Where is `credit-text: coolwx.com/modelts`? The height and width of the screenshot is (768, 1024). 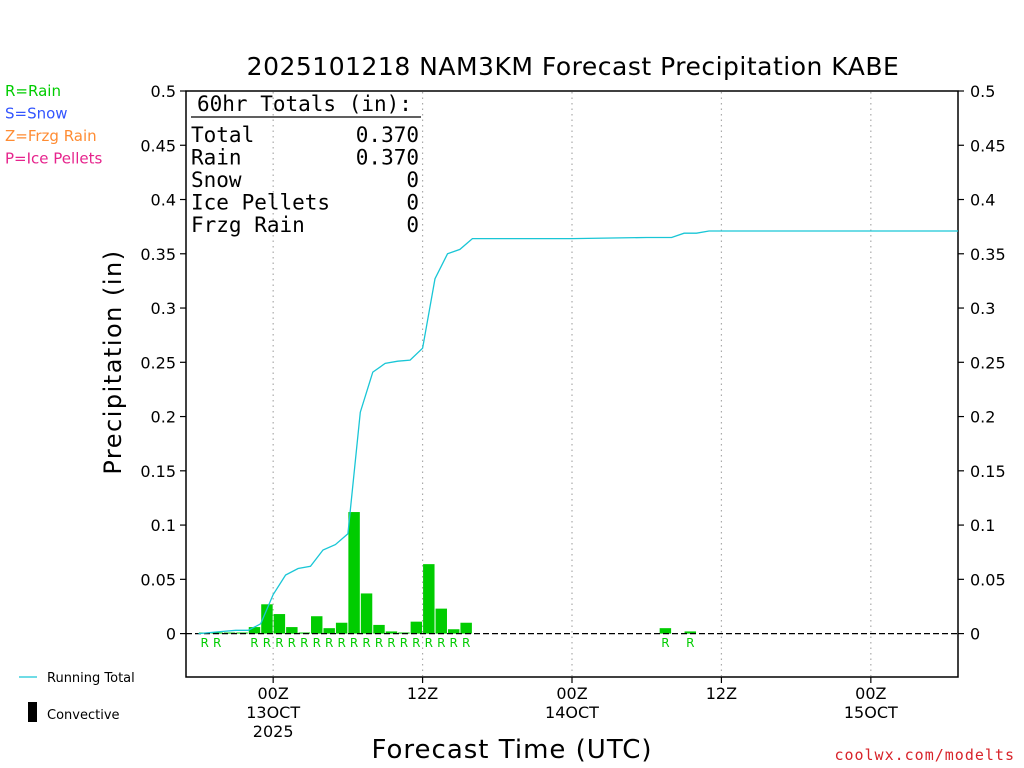
credit-text: coolwx.com/modelts is located at coordinates (924, 755).